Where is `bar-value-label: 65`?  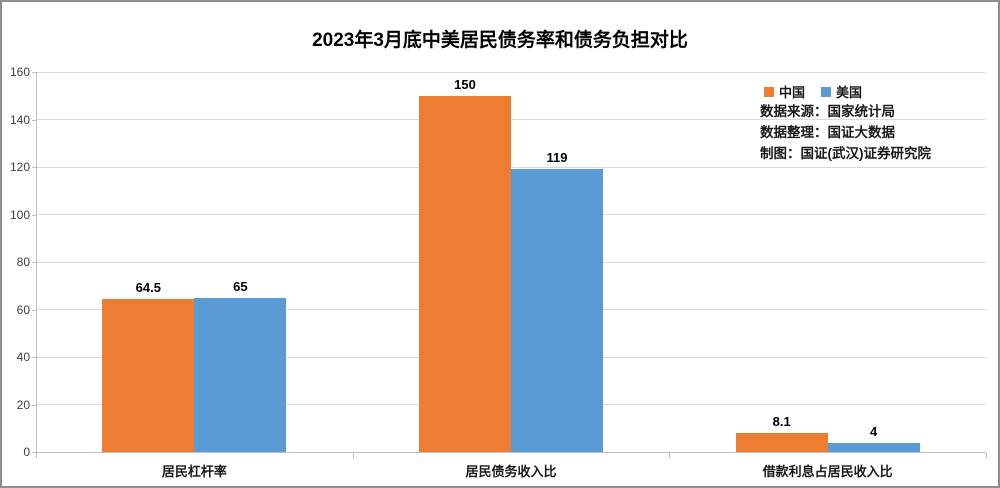
bar-value-label: 65 is located at coordinates (240, 286).